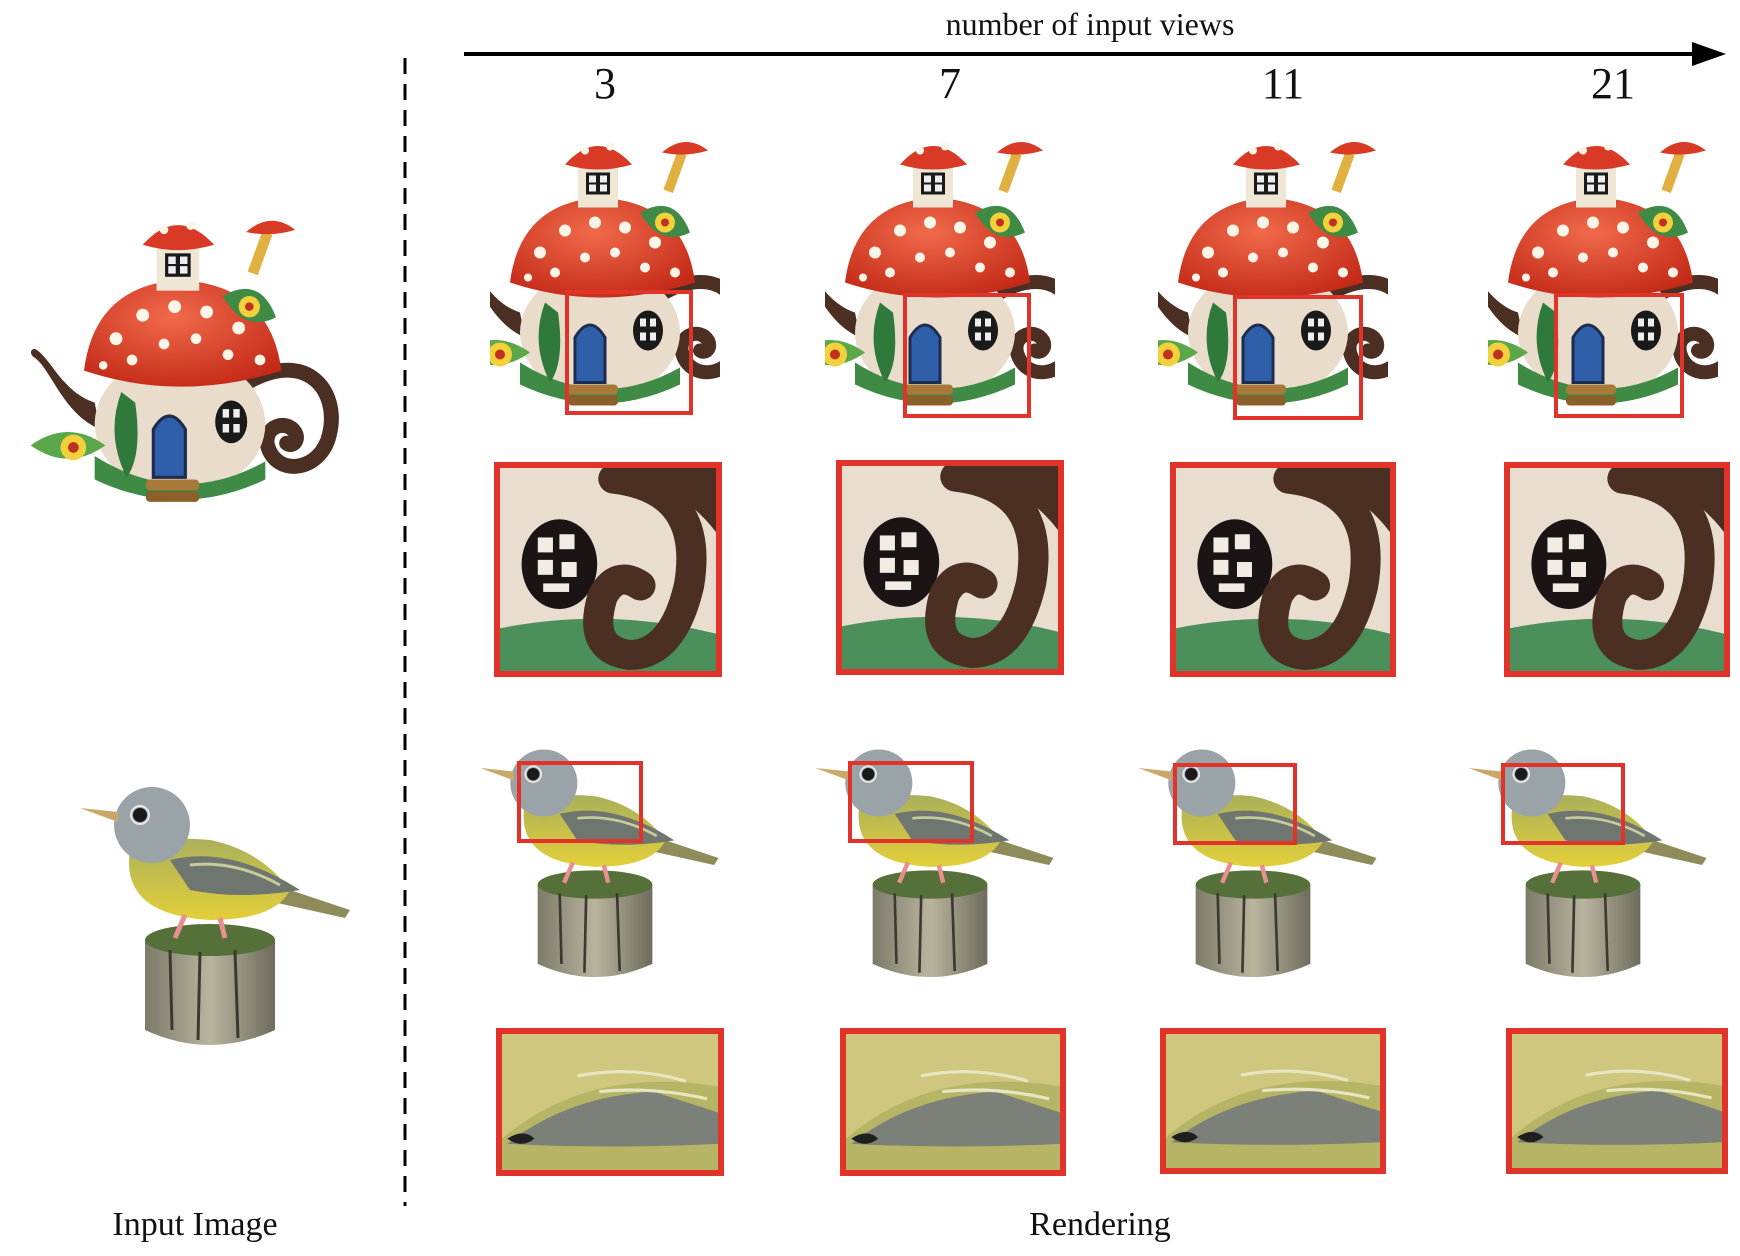  What do you see at coordinates (1090, 24) in the screenshot?
I see `axis-title: number of input views` at bounding box center [1090, 24].